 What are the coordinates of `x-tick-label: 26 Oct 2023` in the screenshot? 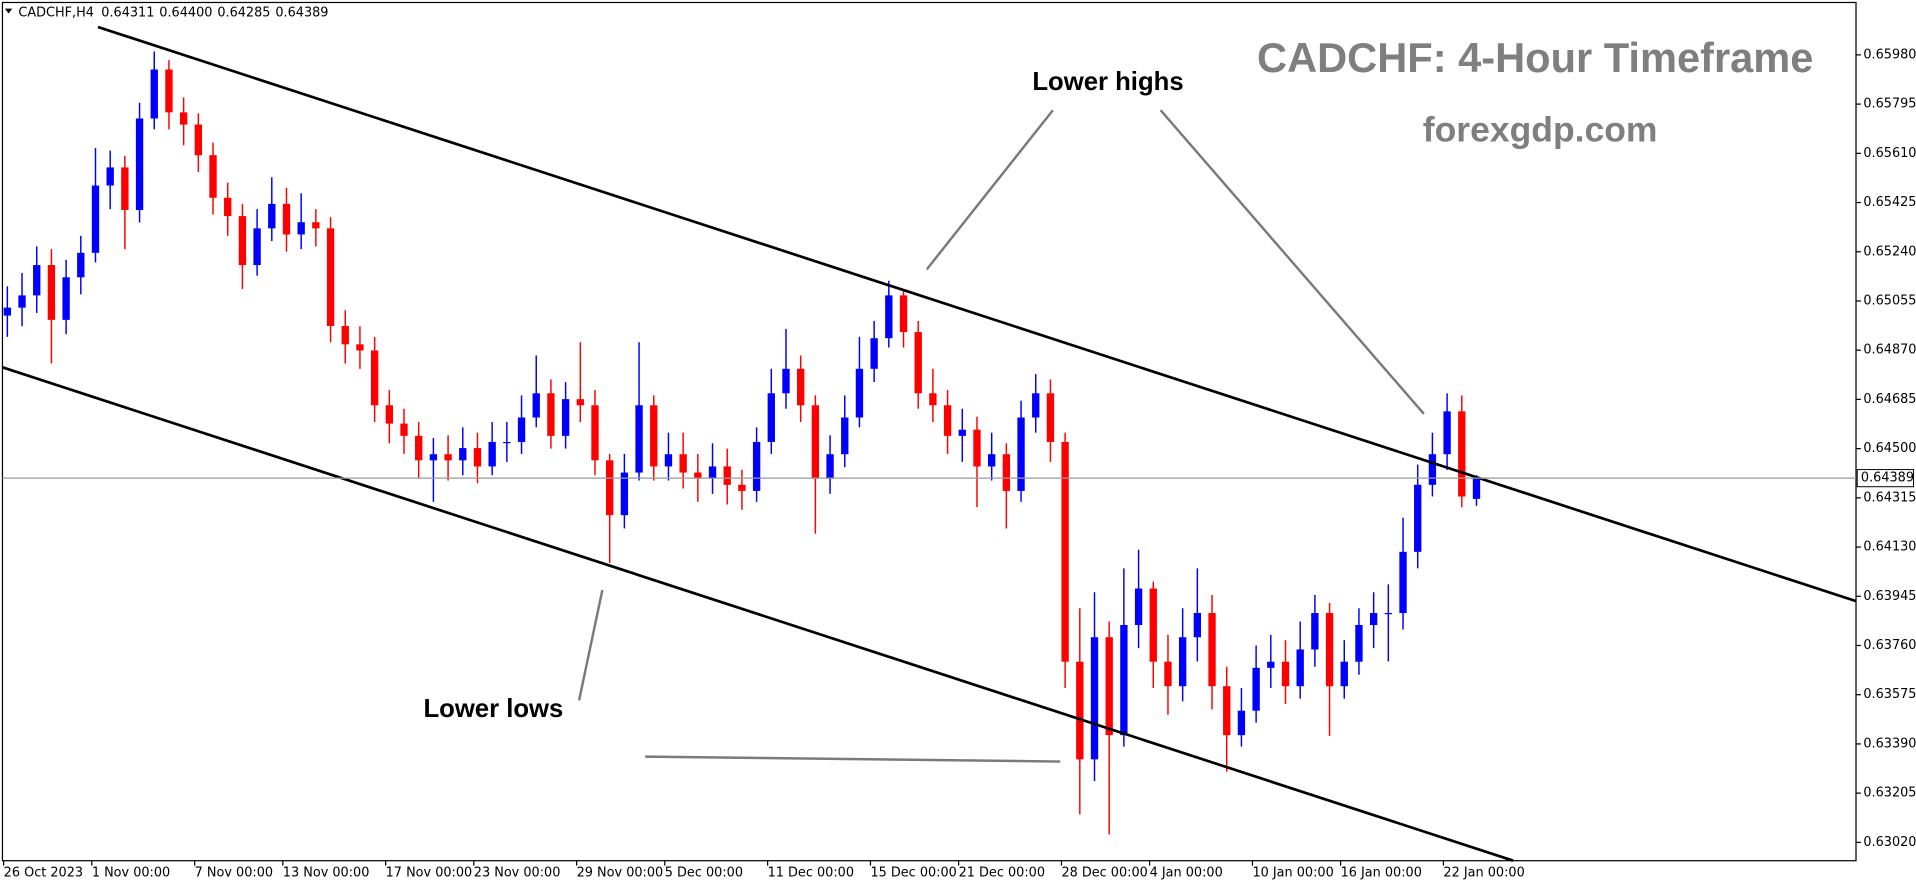 It's located at (43, 872).